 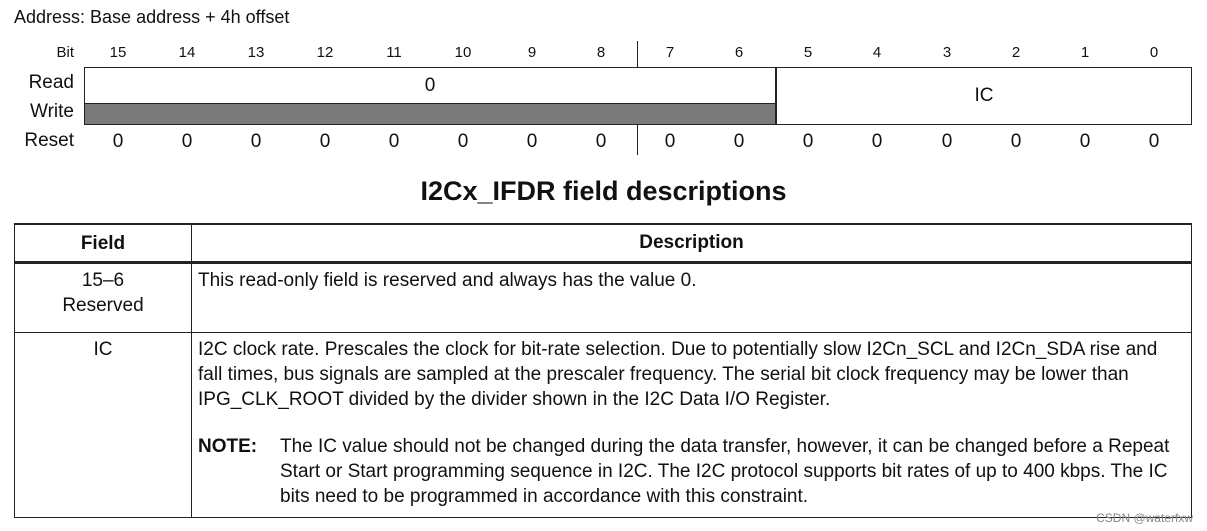 I want to click on bit-number: 14, so click(x=187, y=52).